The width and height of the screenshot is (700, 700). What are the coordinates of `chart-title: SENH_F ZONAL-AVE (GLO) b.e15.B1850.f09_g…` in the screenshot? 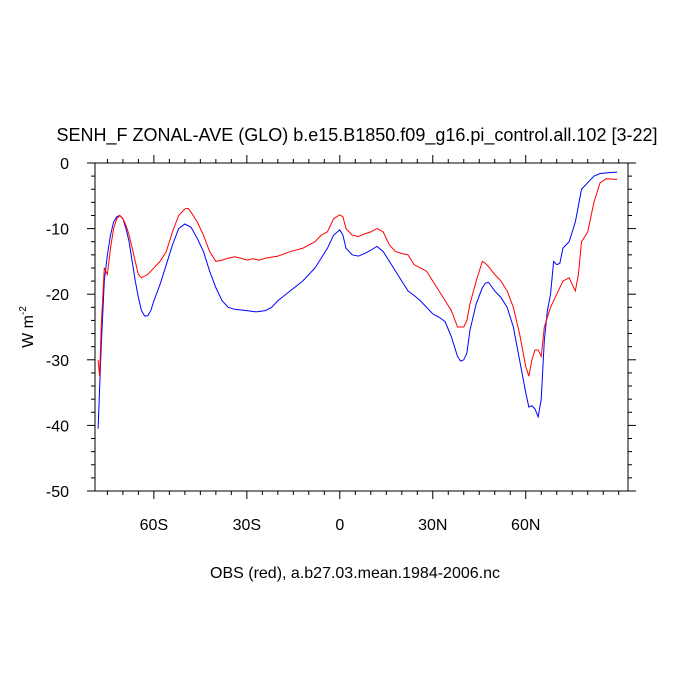 It's located at (357, 135).